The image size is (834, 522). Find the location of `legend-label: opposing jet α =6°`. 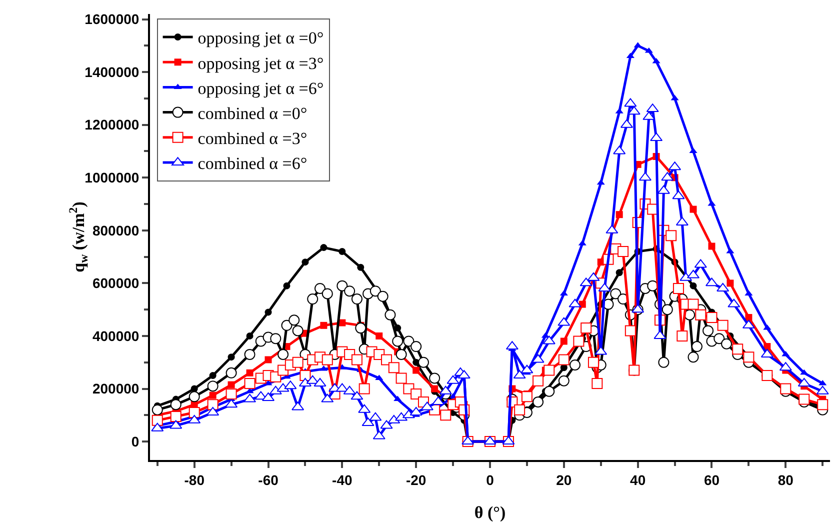

legend-label: opposing jet α =6° is located at coordinates (261, 88).